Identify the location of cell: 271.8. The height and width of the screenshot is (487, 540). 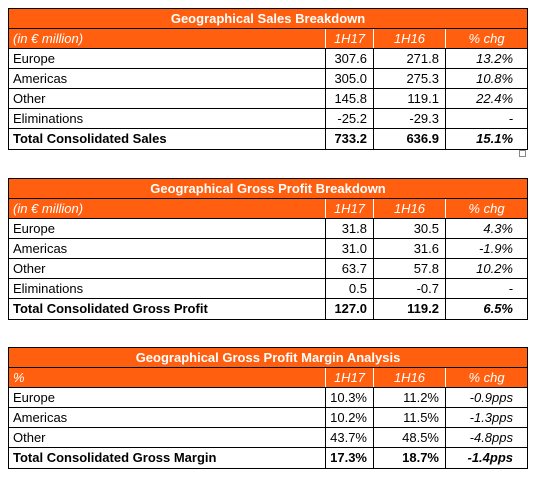
(409, 58).